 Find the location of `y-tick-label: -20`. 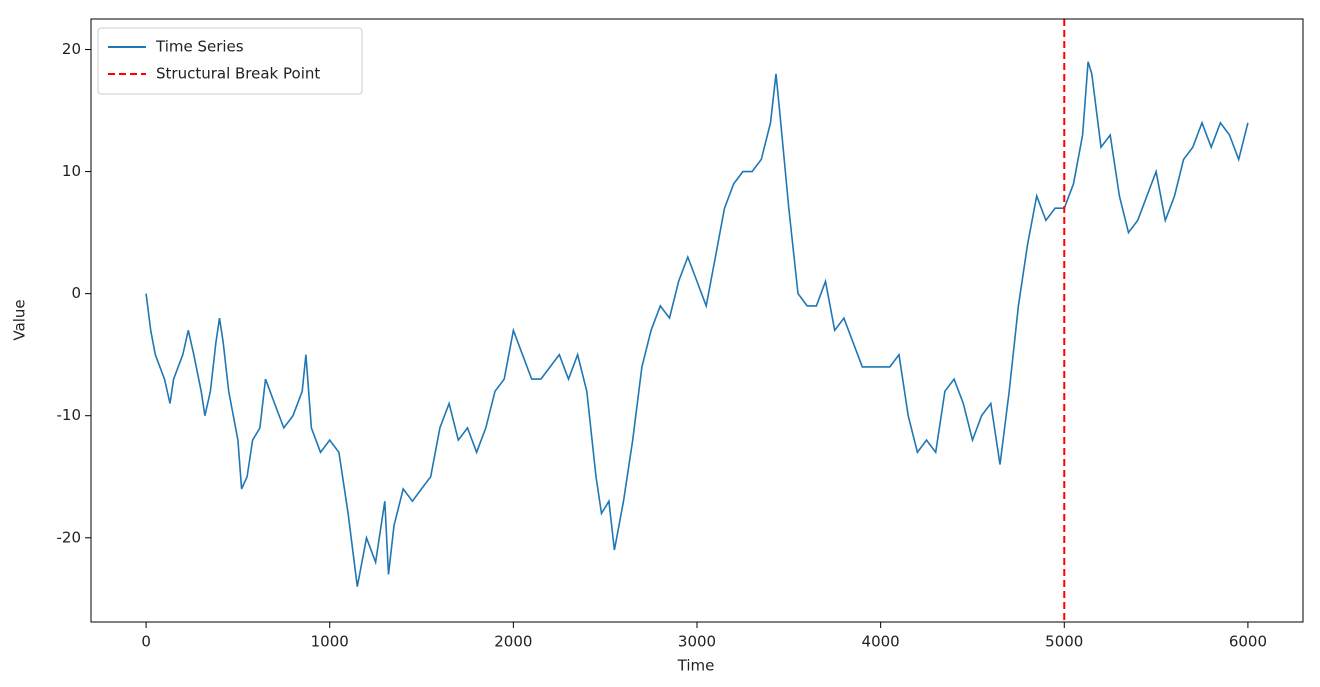

y-tick-label: -20 is located at coordinates (69, 537).